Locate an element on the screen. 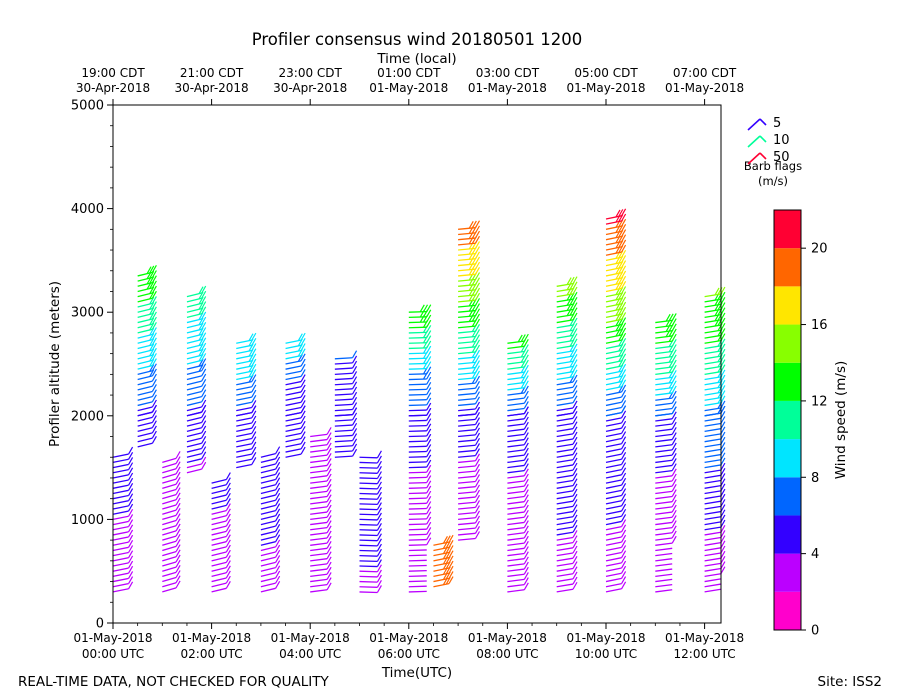 The image size is (900, 700). x-tick-date: 01-May-2018 is located at coordinates (507, 638).